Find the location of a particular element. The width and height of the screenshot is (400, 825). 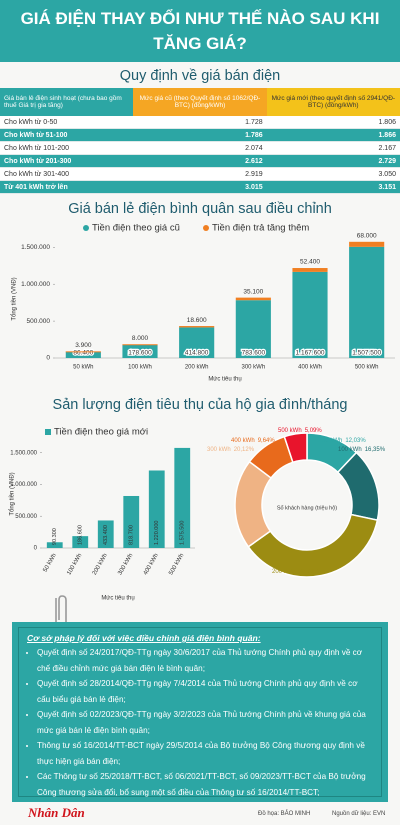

table-cell: 2.612 is located at coordinates (200, 161).